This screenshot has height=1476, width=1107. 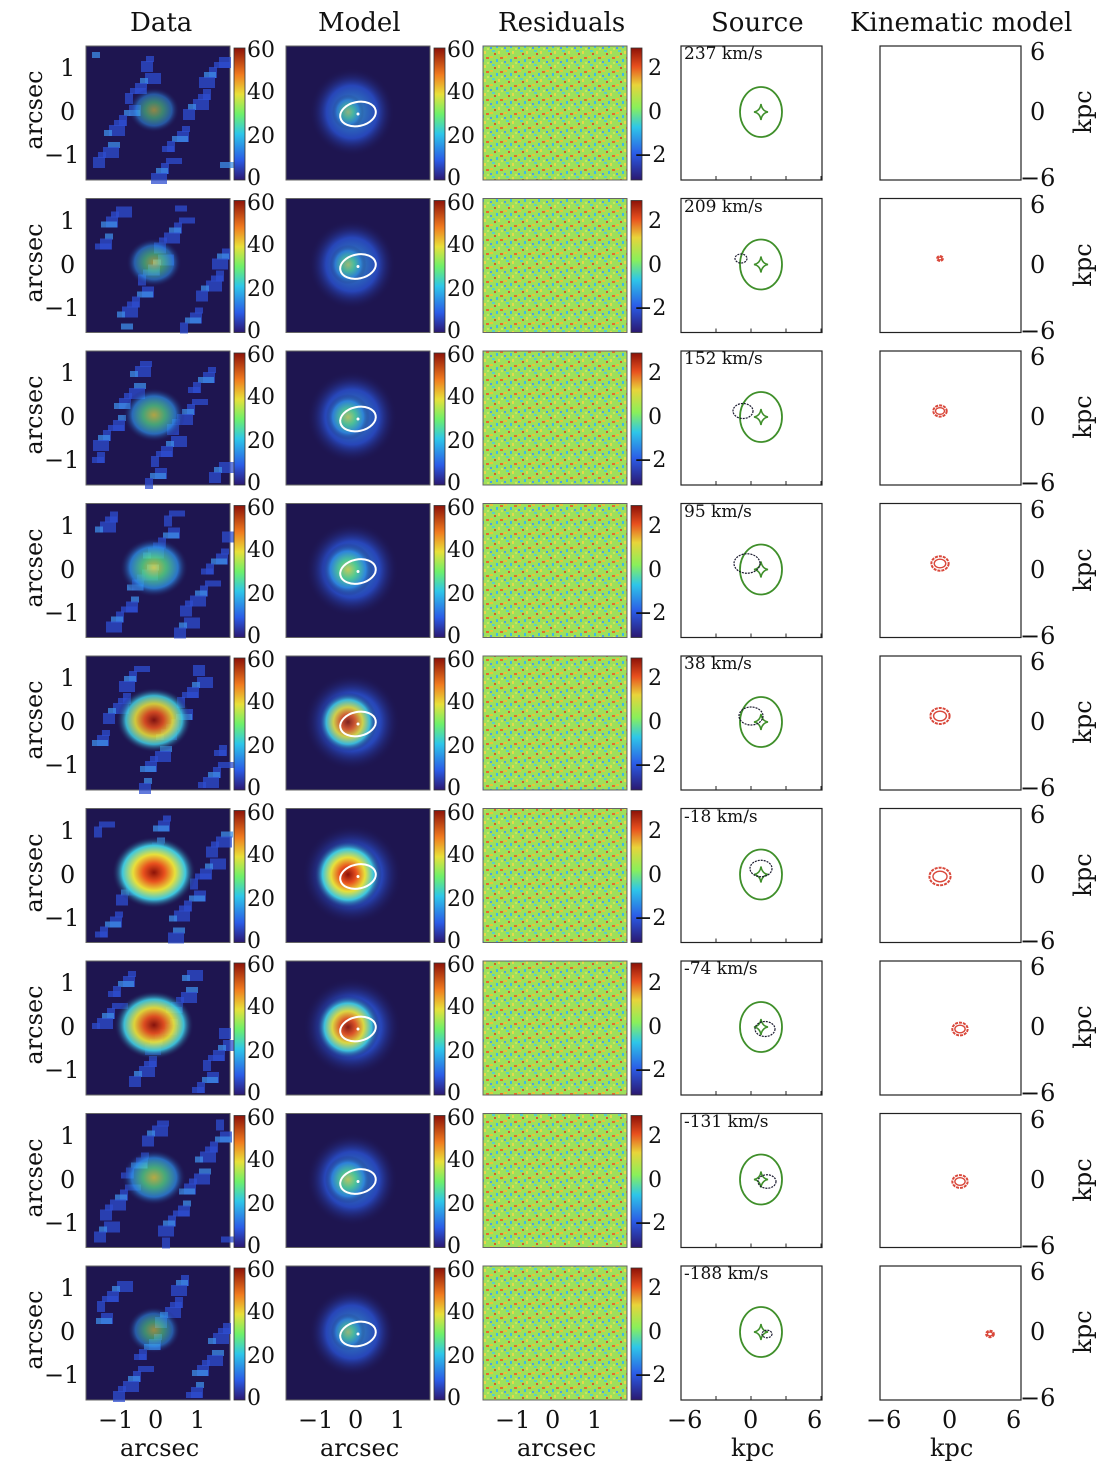 What do you see at coordinates (655, 221) in the screenshot?
I see `colorbar-tick: 2` at bounding box center [655, 221].